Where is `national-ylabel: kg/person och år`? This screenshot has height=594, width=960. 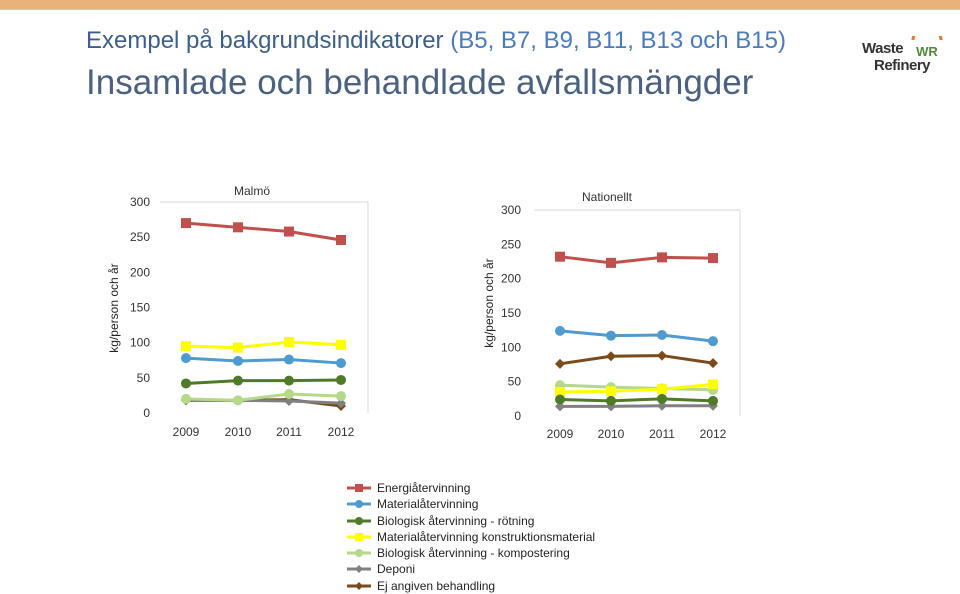
national-ylabel: kg/person och år is located at coordinates (489, 302).